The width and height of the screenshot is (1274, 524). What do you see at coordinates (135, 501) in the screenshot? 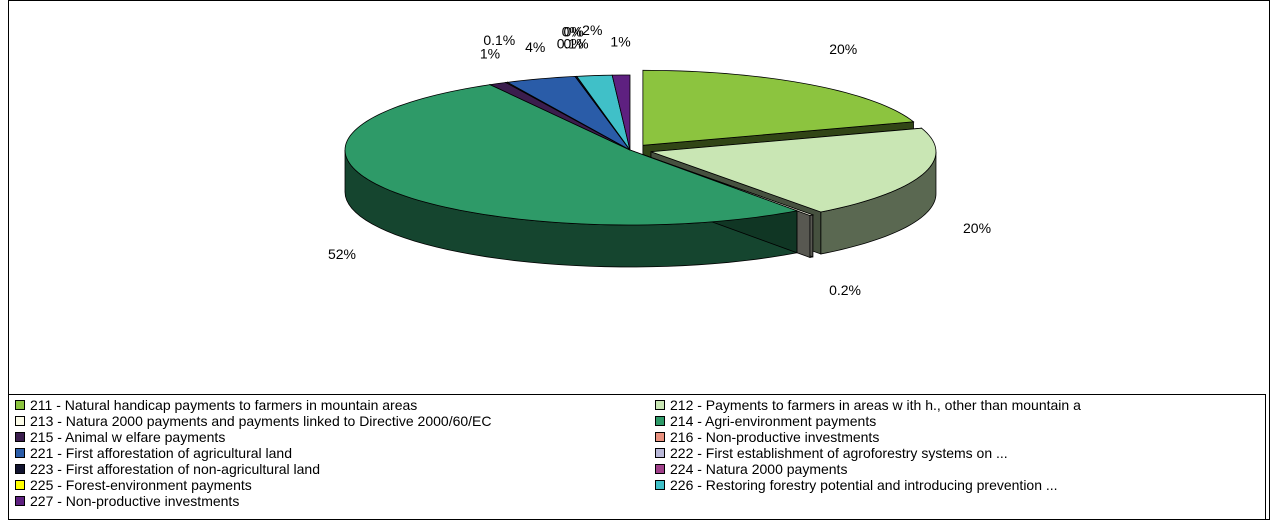
I see `legend-label: 227 - Non-productive investments` at bounding box center [135, 501].